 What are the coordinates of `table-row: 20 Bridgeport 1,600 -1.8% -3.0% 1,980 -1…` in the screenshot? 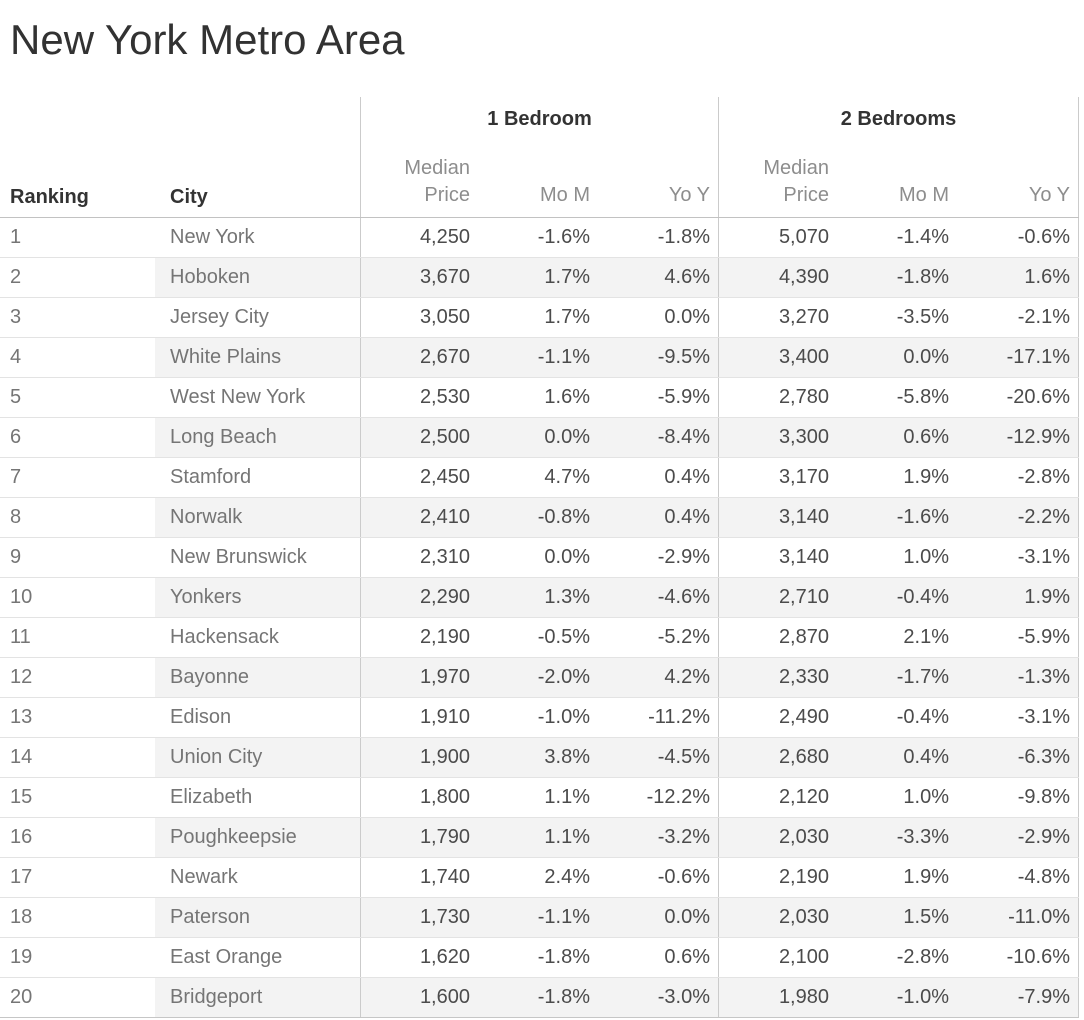 It's located at (539, 998).